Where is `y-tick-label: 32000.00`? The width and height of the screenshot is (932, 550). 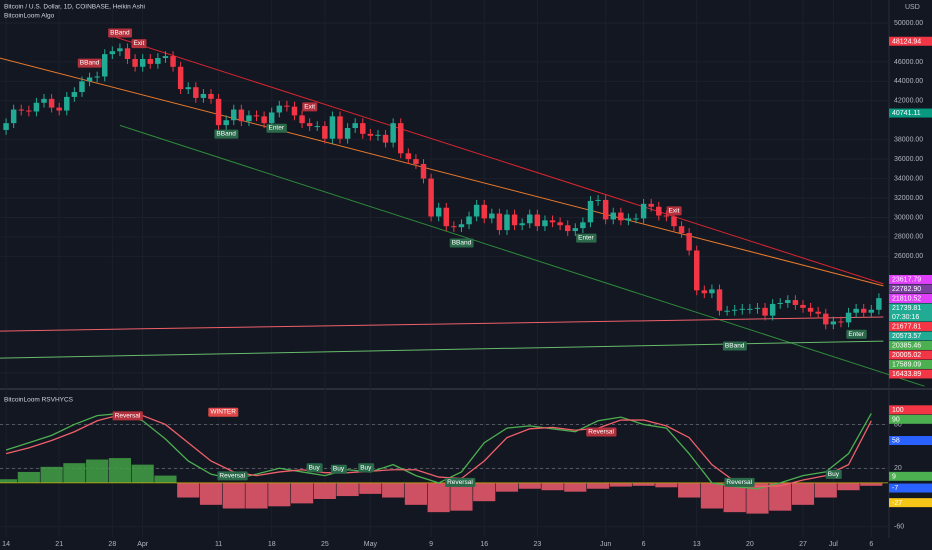 y-tick-label: 32000.00 is located at coordinates (908, 198).